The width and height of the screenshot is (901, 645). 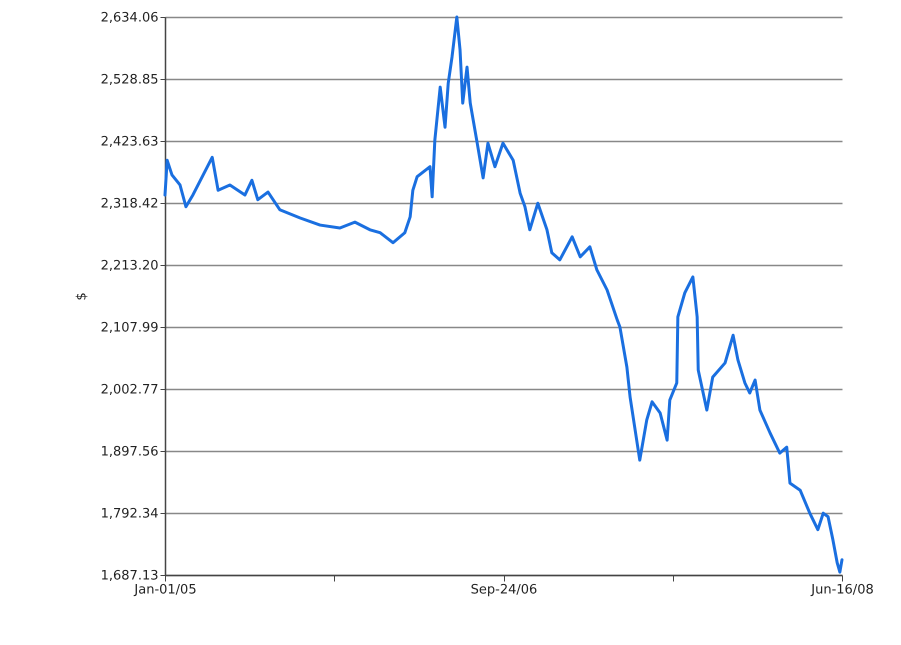 What do you see at coordinates (82, 296) in the screenshot?
I see `y-axis-title: $` at bounding box center [82, 296].